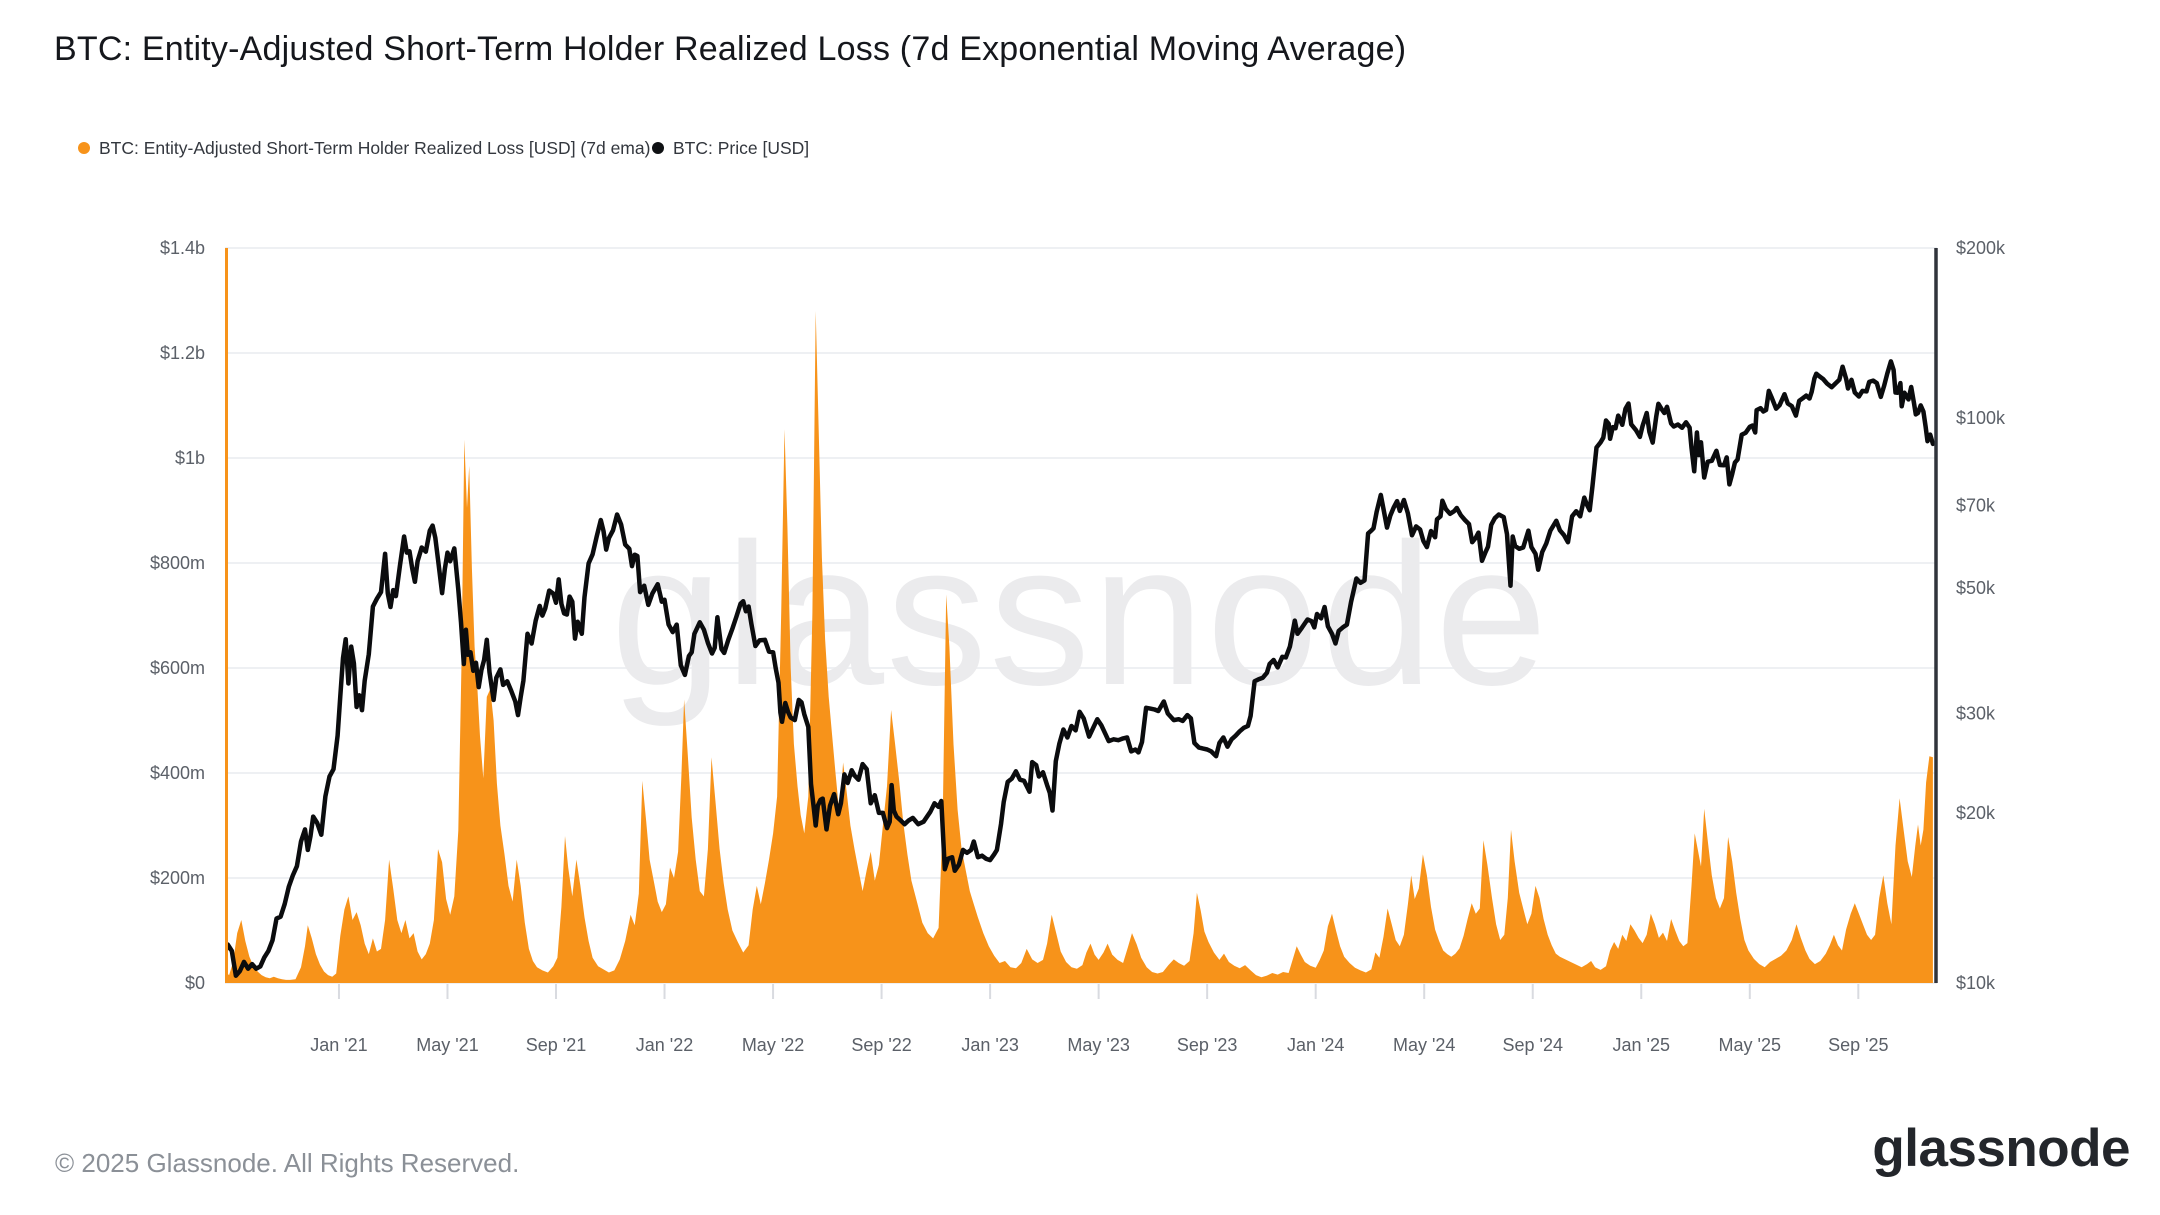 This screenshot has width=2160, height=1215. I want to click on x-tick-label: Sep '24, so click(1532, 1045).